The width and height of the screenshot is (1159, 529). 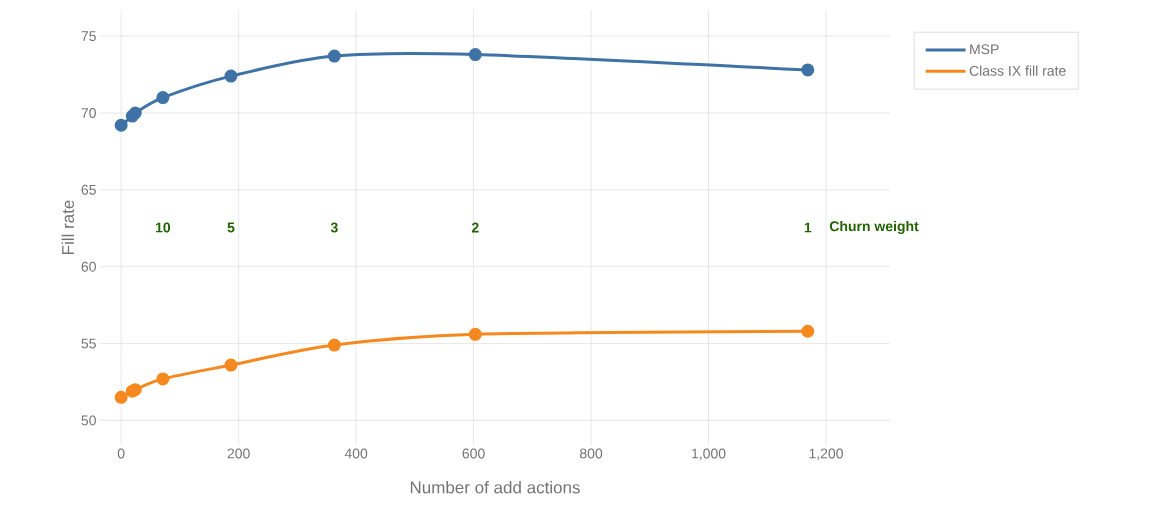 What do you see at coordinates (88, 266) in the screenshot?
I see `y-tick-label: 60` at bounding box center [88, 266].